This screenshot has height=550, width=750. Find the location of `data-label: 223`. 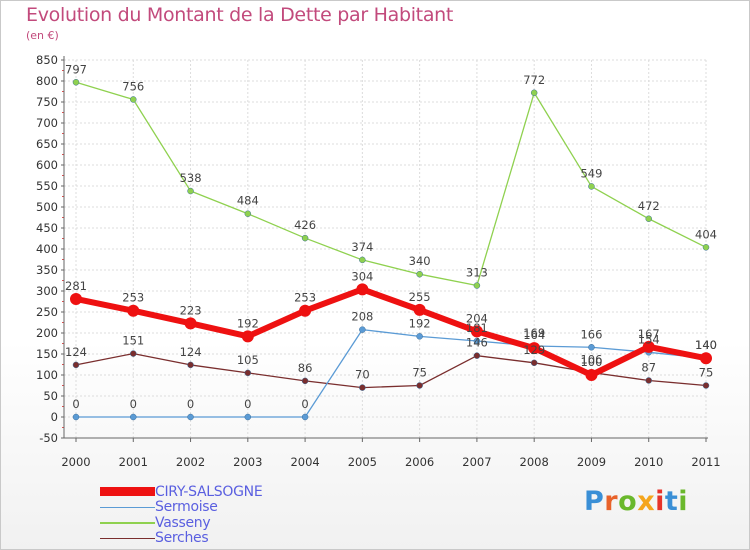

data-label: 223 is located at coordinates (191, 310).